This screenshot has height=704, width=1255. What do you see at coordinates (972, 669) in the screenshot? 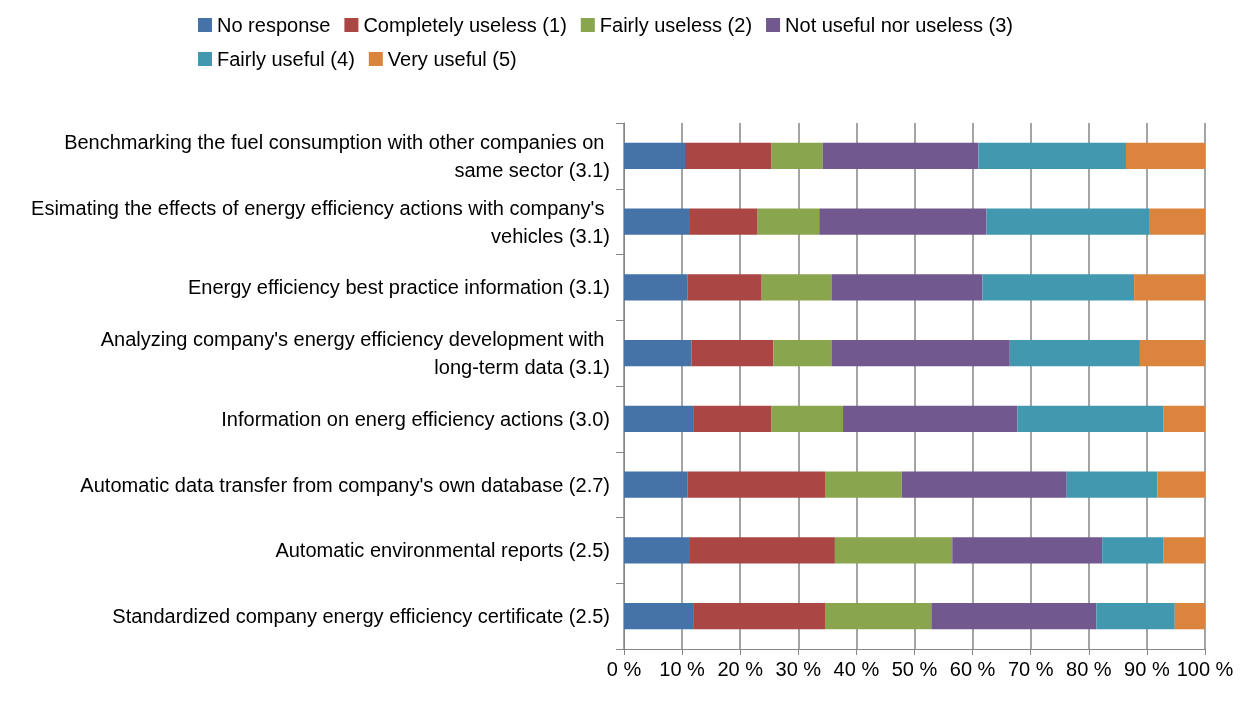
I see `x-tick-label: 60 %` at bounding box center [972, 669].